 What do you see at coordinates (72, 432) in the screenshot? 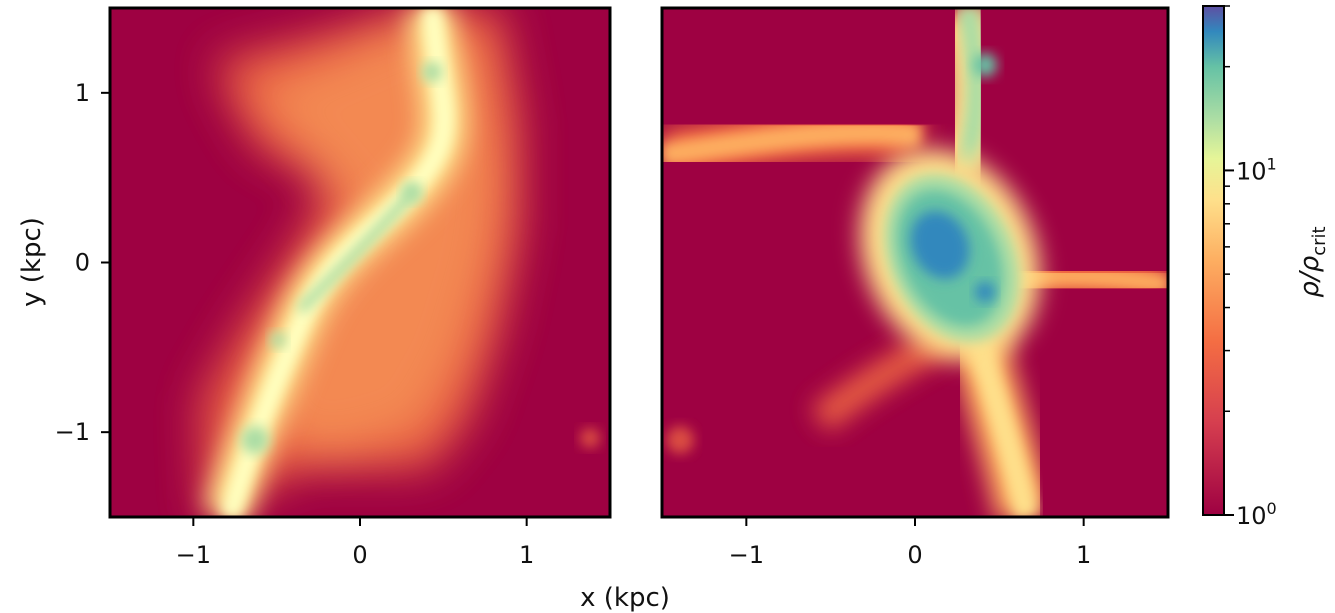
I see `y-tick-label: −1` at bounding box center [72, 432].